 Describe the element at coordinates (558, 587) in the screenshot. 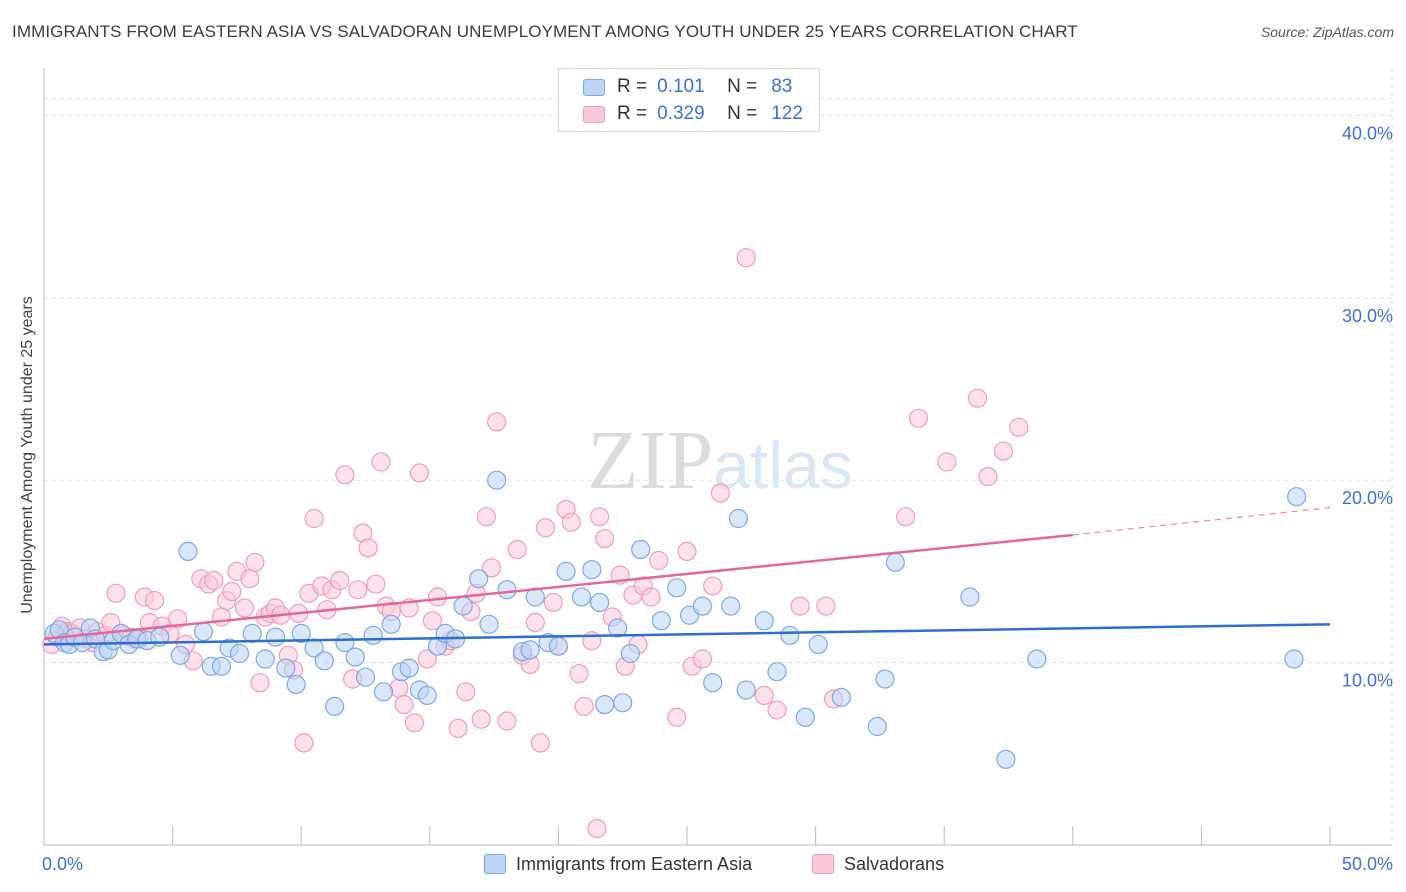

I see `salvadoran-trend-line` at that location.